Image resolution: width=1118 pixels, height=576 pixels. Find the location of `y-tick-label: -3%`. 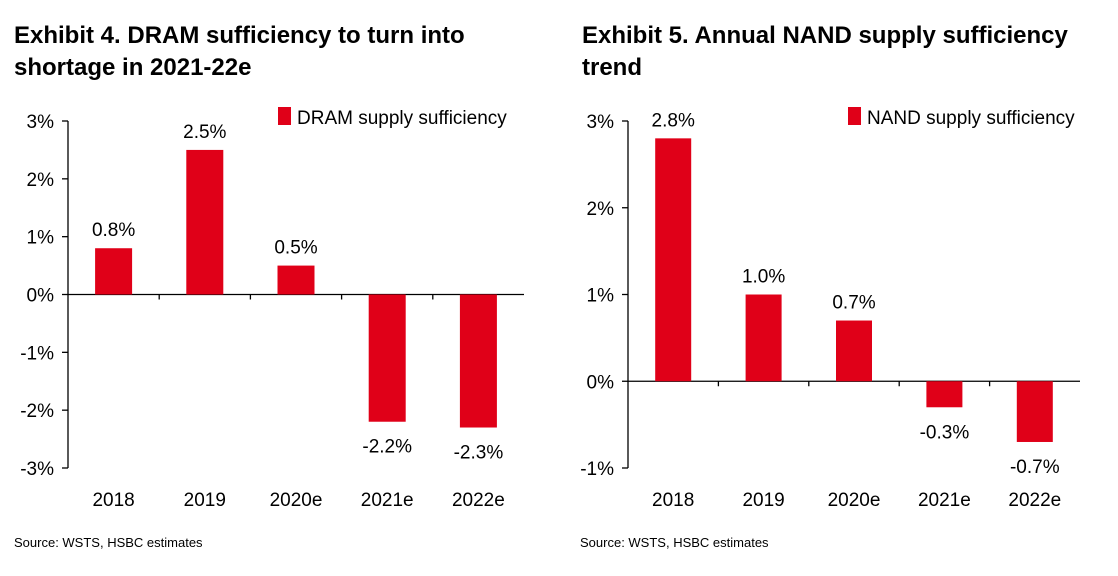

y-tick-label: -3% is located at coordinates (37, 469).